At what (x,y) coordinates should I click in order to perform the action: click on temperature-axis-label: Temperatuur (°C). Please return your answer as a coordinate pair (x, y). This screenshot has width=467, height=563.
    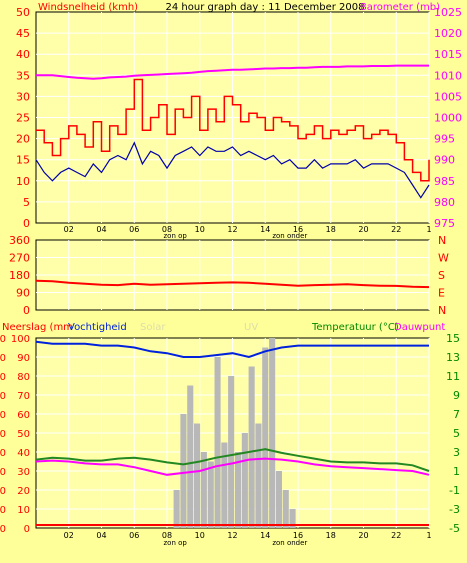
    Looking at the image, I should click on (355, 327).